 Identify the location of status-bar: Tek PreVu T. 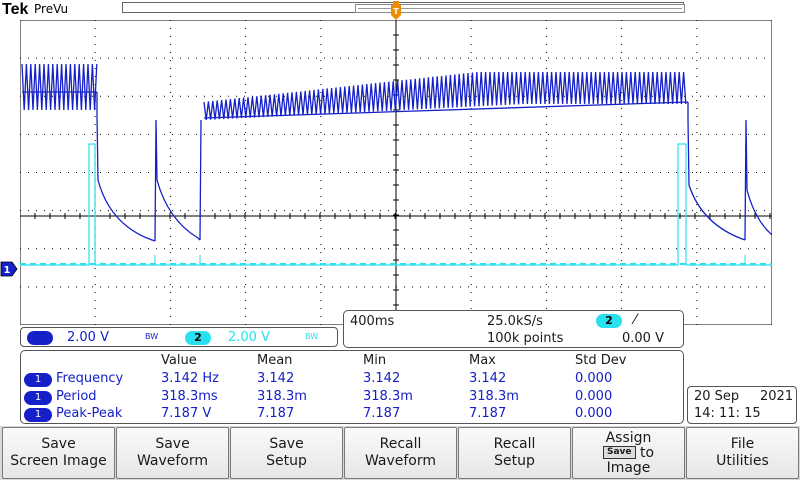
(400, 10).